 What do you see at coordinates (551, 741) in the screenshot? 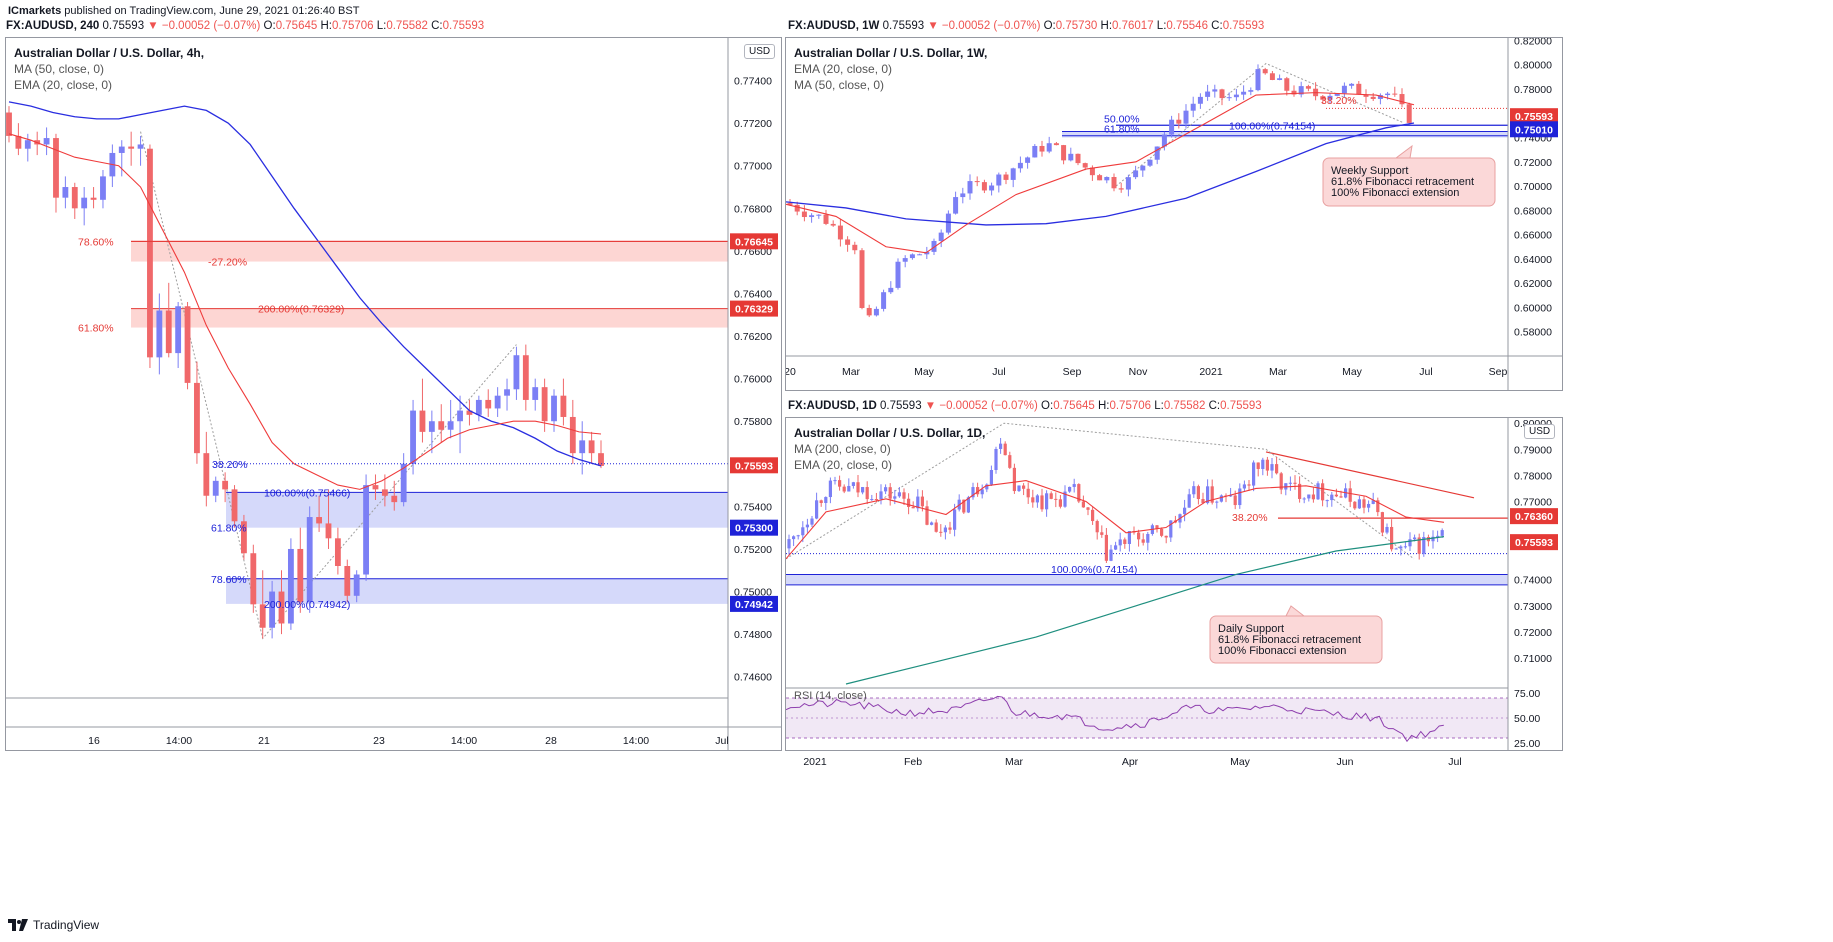
I see `x-tick-label: 28` at bounding box center [551, 741].